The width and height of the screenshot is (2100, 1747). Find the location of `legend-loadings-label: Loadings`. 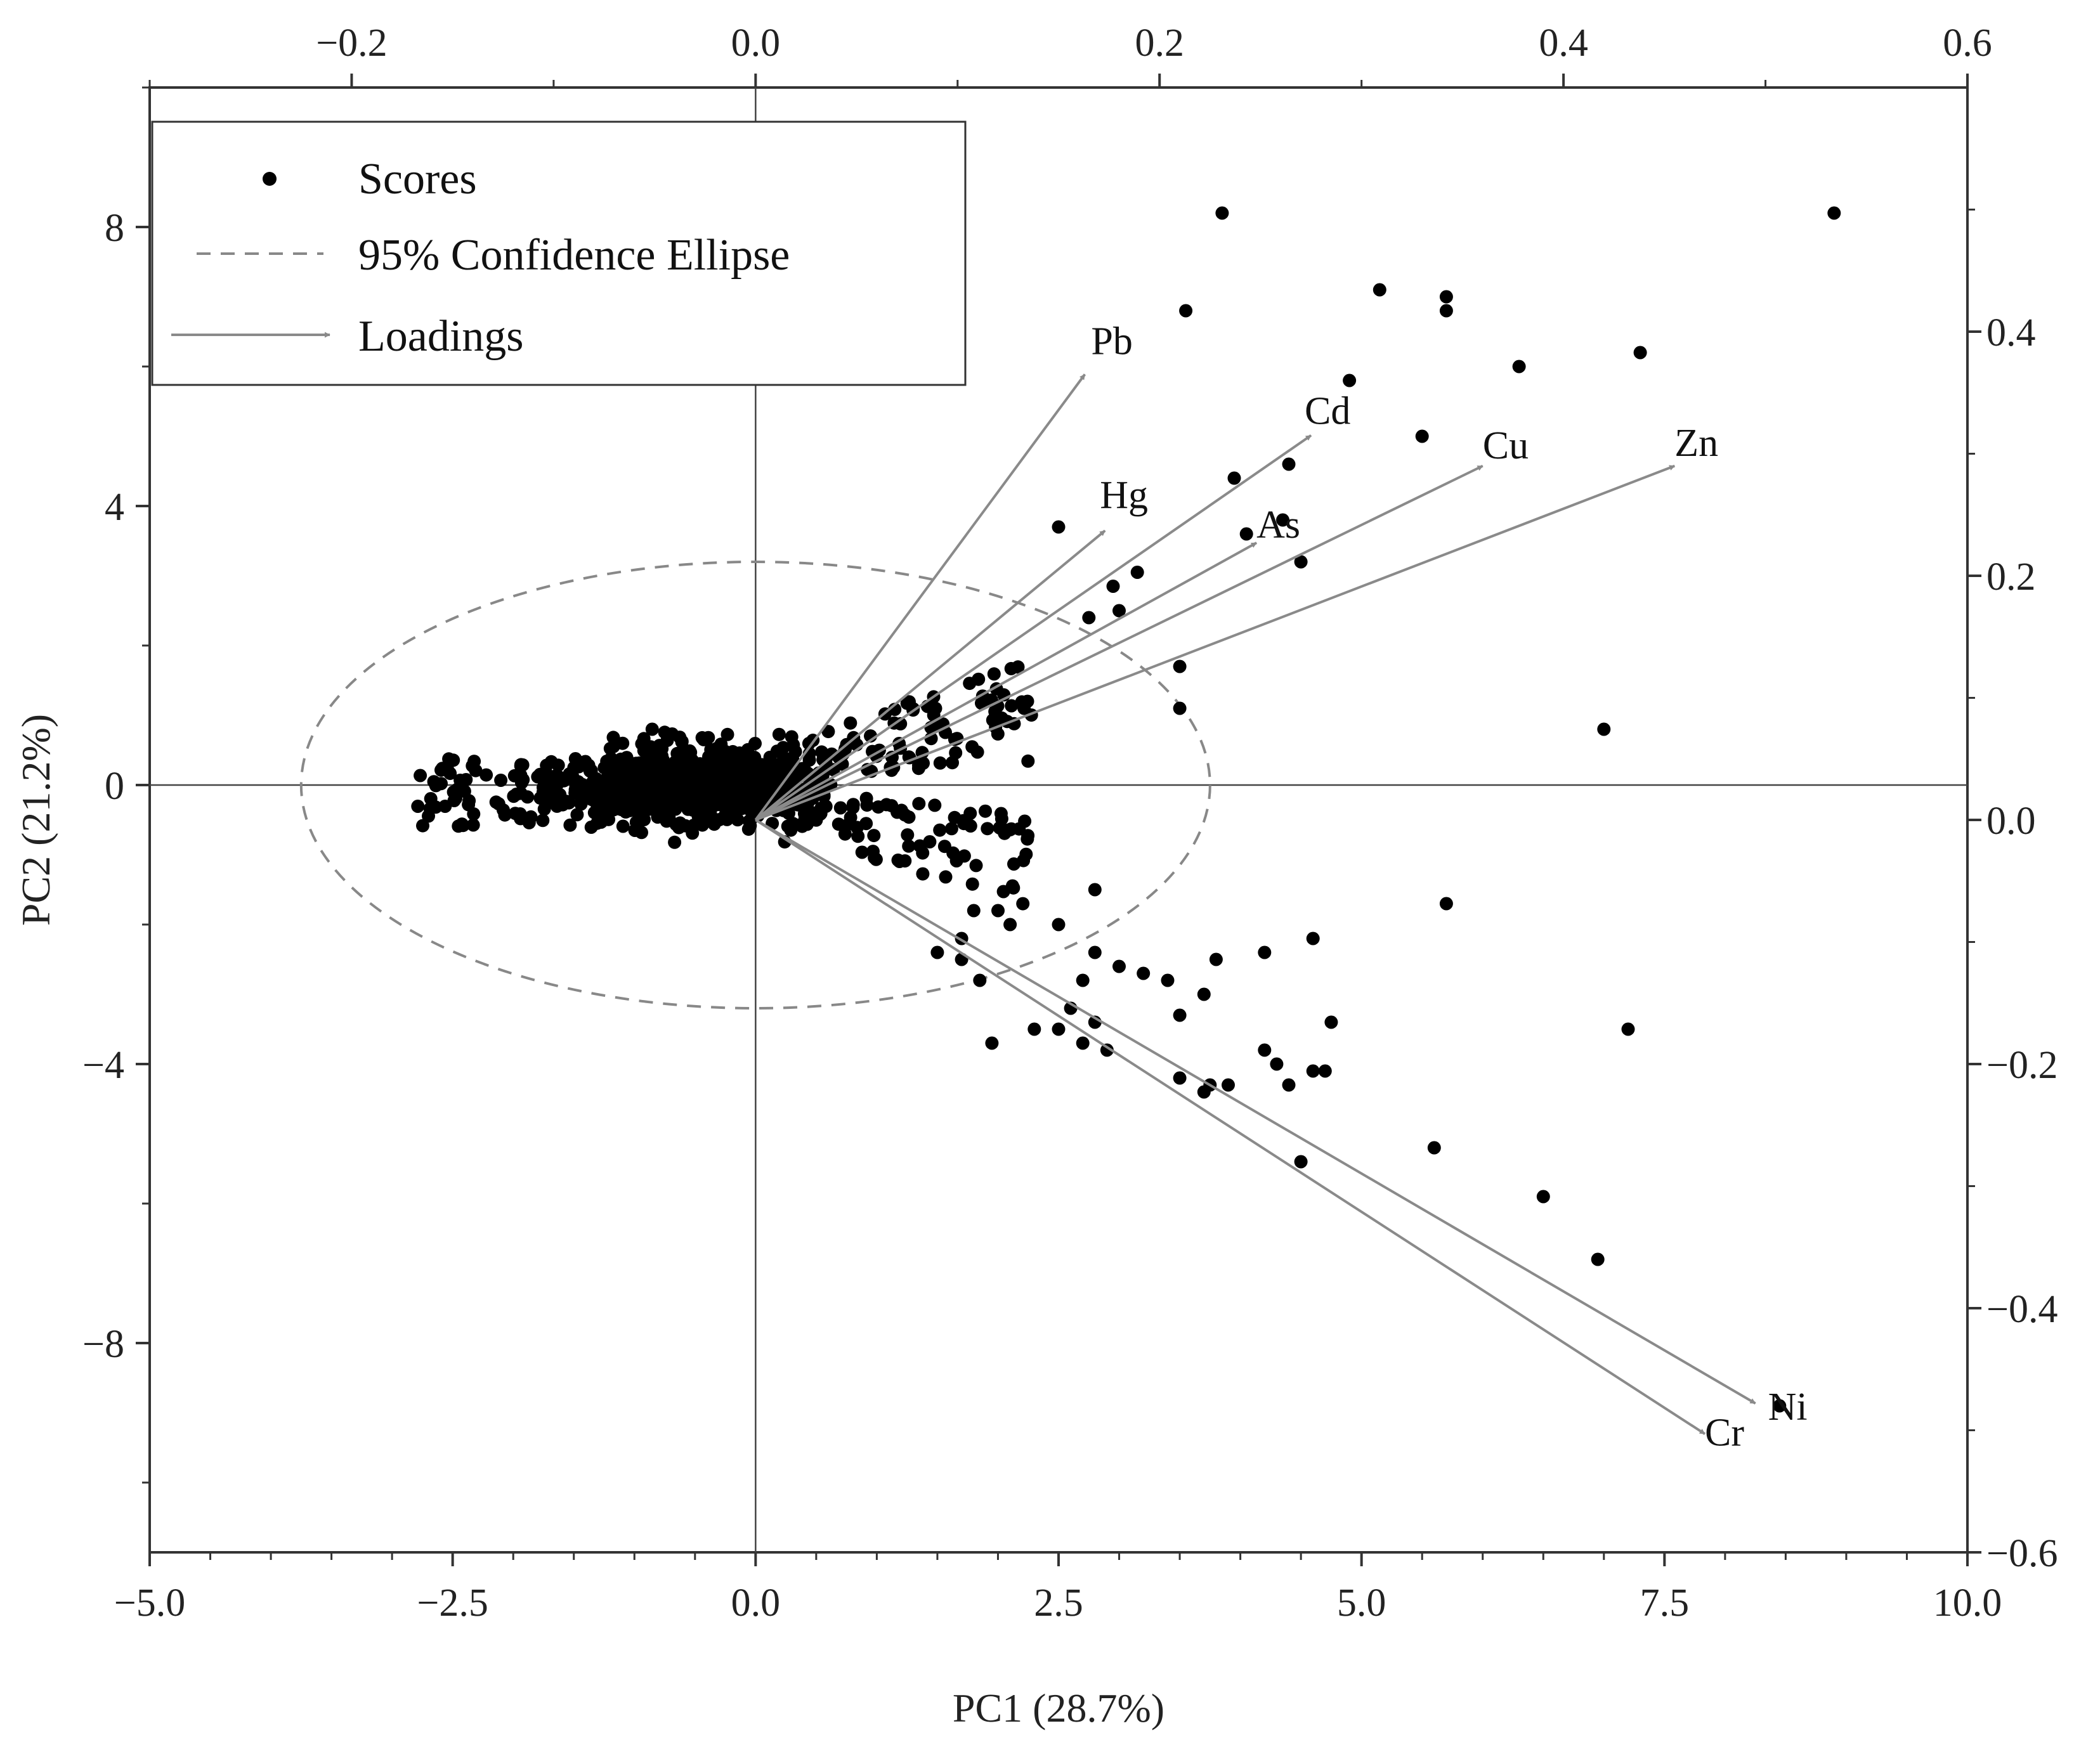

legend-loadings-label: Loadings is located at coordinates (441, 336).